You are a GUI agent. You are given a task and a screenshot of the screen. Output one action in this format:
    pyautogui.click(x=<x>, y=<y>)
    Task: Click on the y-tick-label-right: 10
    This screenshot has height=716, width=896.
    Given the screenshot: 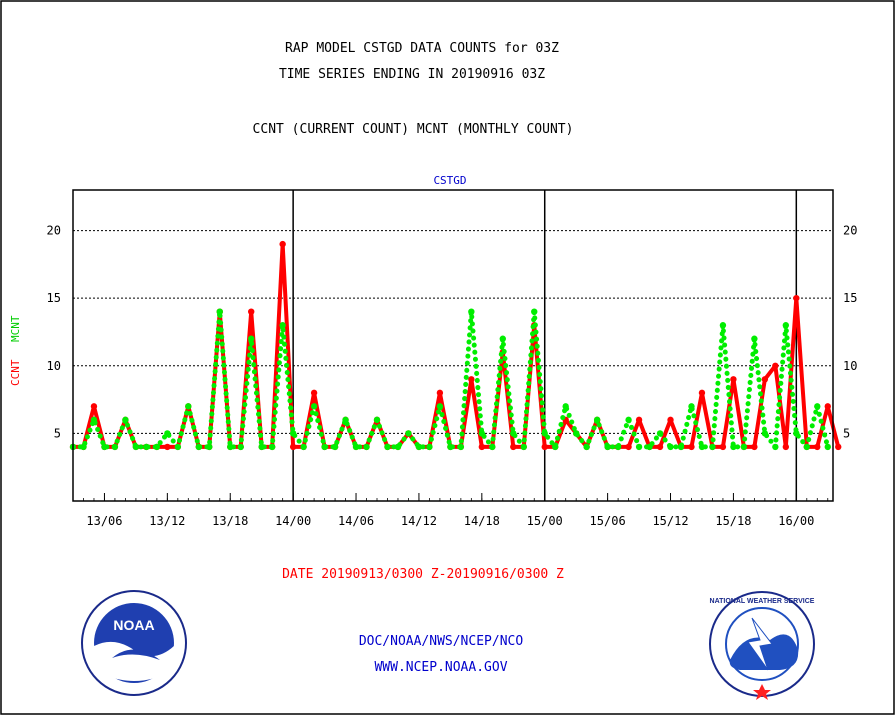 What is the action you would take?
    pyautogui.click(x=850, y=366)
    